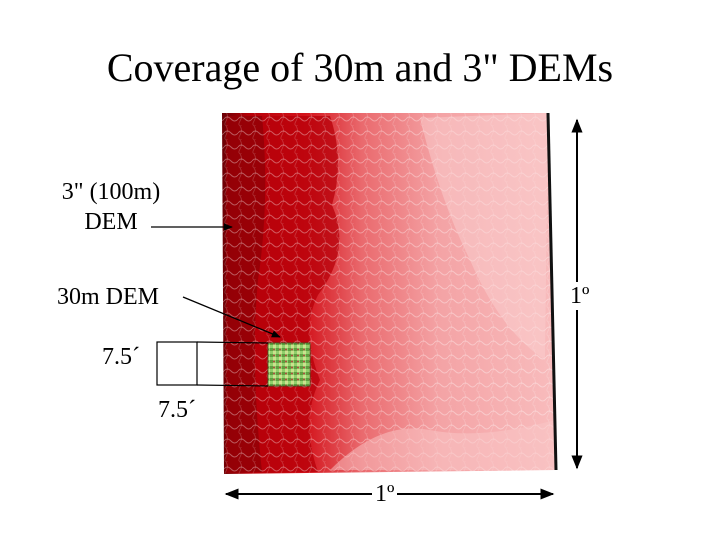 This screenshot has width=720, height=540. I want to click on dem-30m-tile, so click(289, 364).